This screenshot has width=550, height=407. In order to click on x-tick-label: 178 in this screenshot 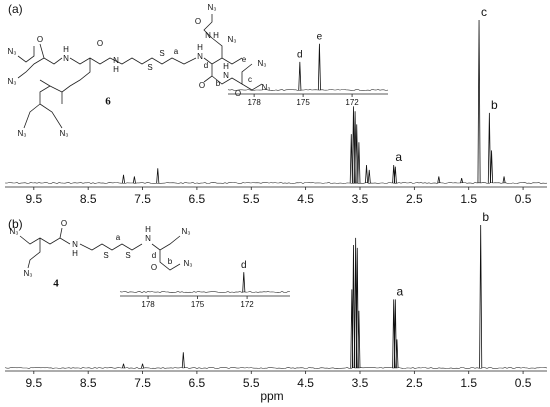, I will do `click(254, 102)`.